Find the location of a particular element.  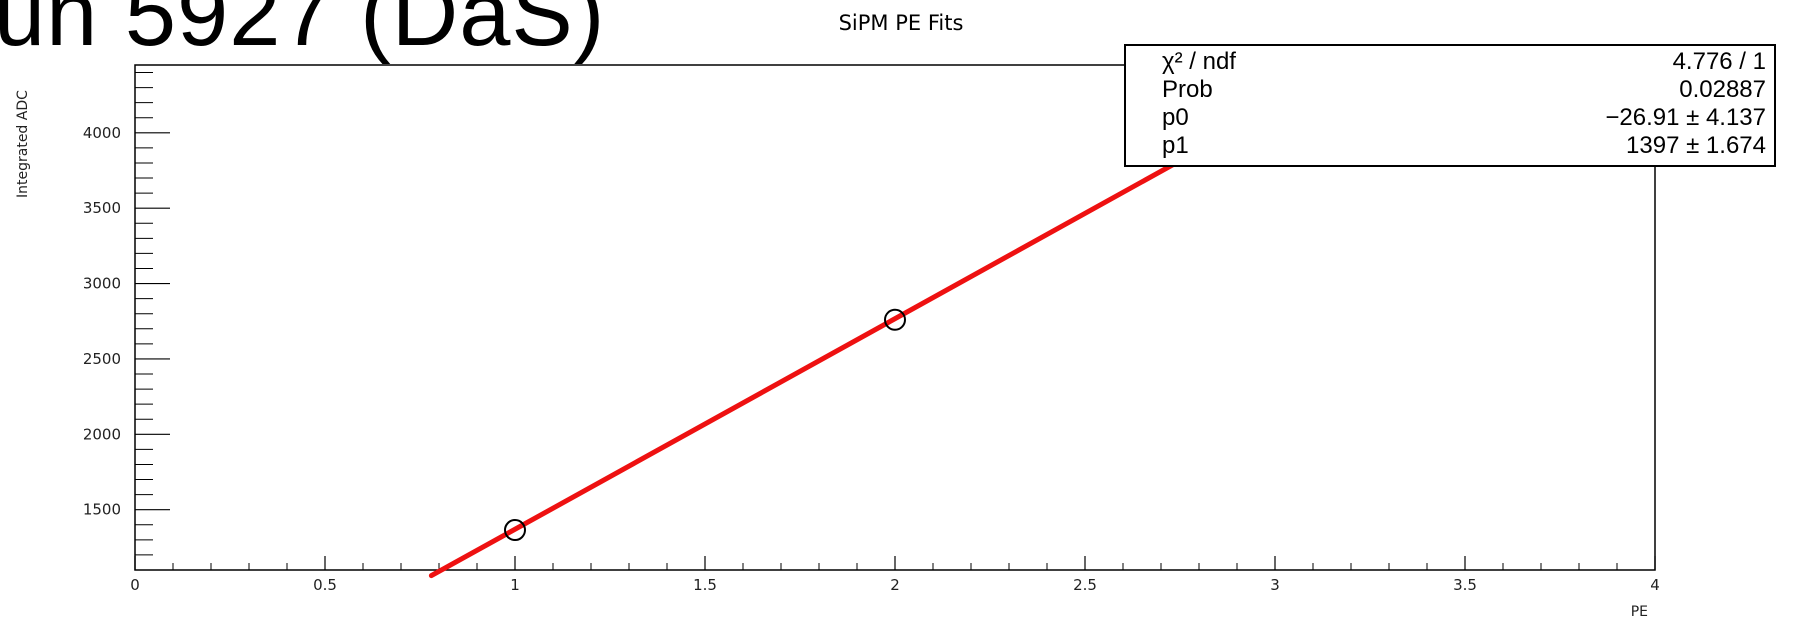

stats-row-p0: p0 −26.91 ± 4.137 is located at coordinates (1464, 118).